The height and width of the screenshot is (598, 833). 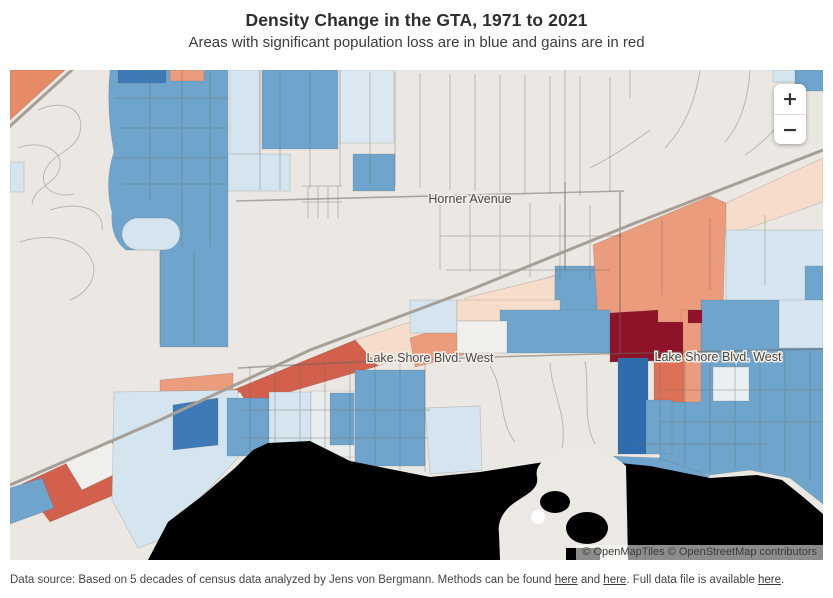 I want to click on peninsula-pond, so click(x=538, y=517).